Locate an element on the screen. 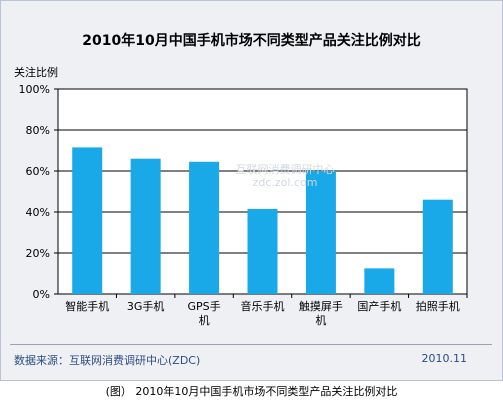 This screenshot has width=503, height=403. chart-title: 2010年10月中国手机市场不同类型产品关注比例对比 is located at coordinates (251, 41).